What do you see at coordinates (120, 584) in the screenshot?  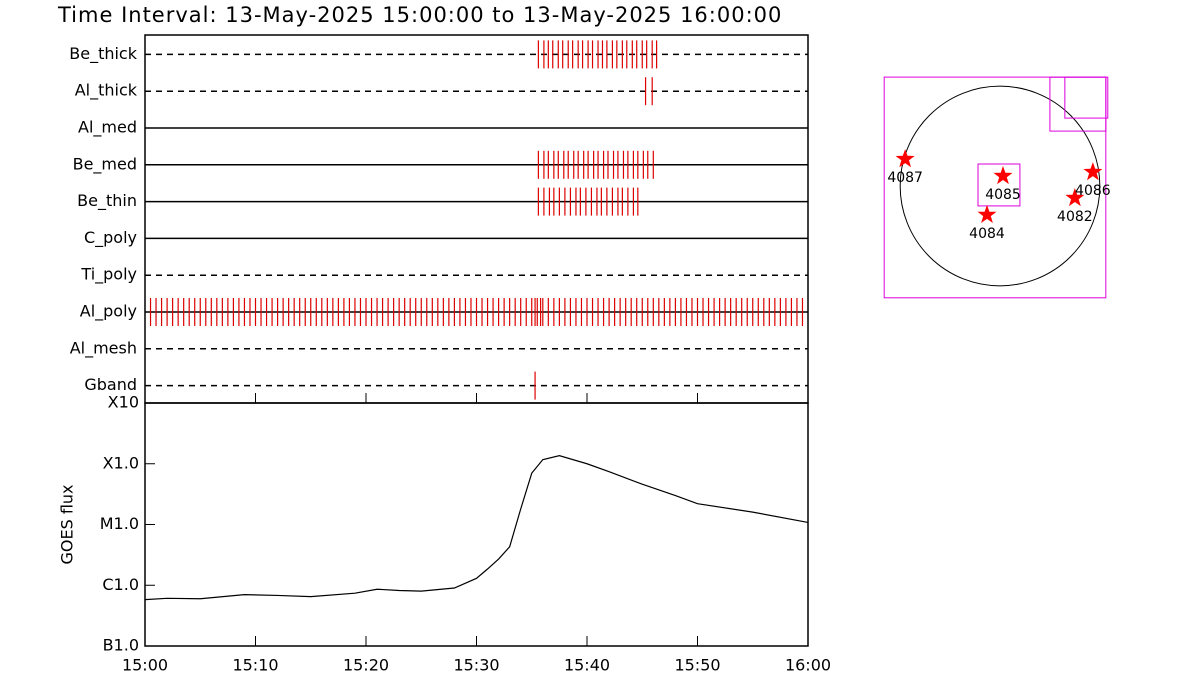 I see `y-tick-label: C1.0` at bounding box center [120, 584].